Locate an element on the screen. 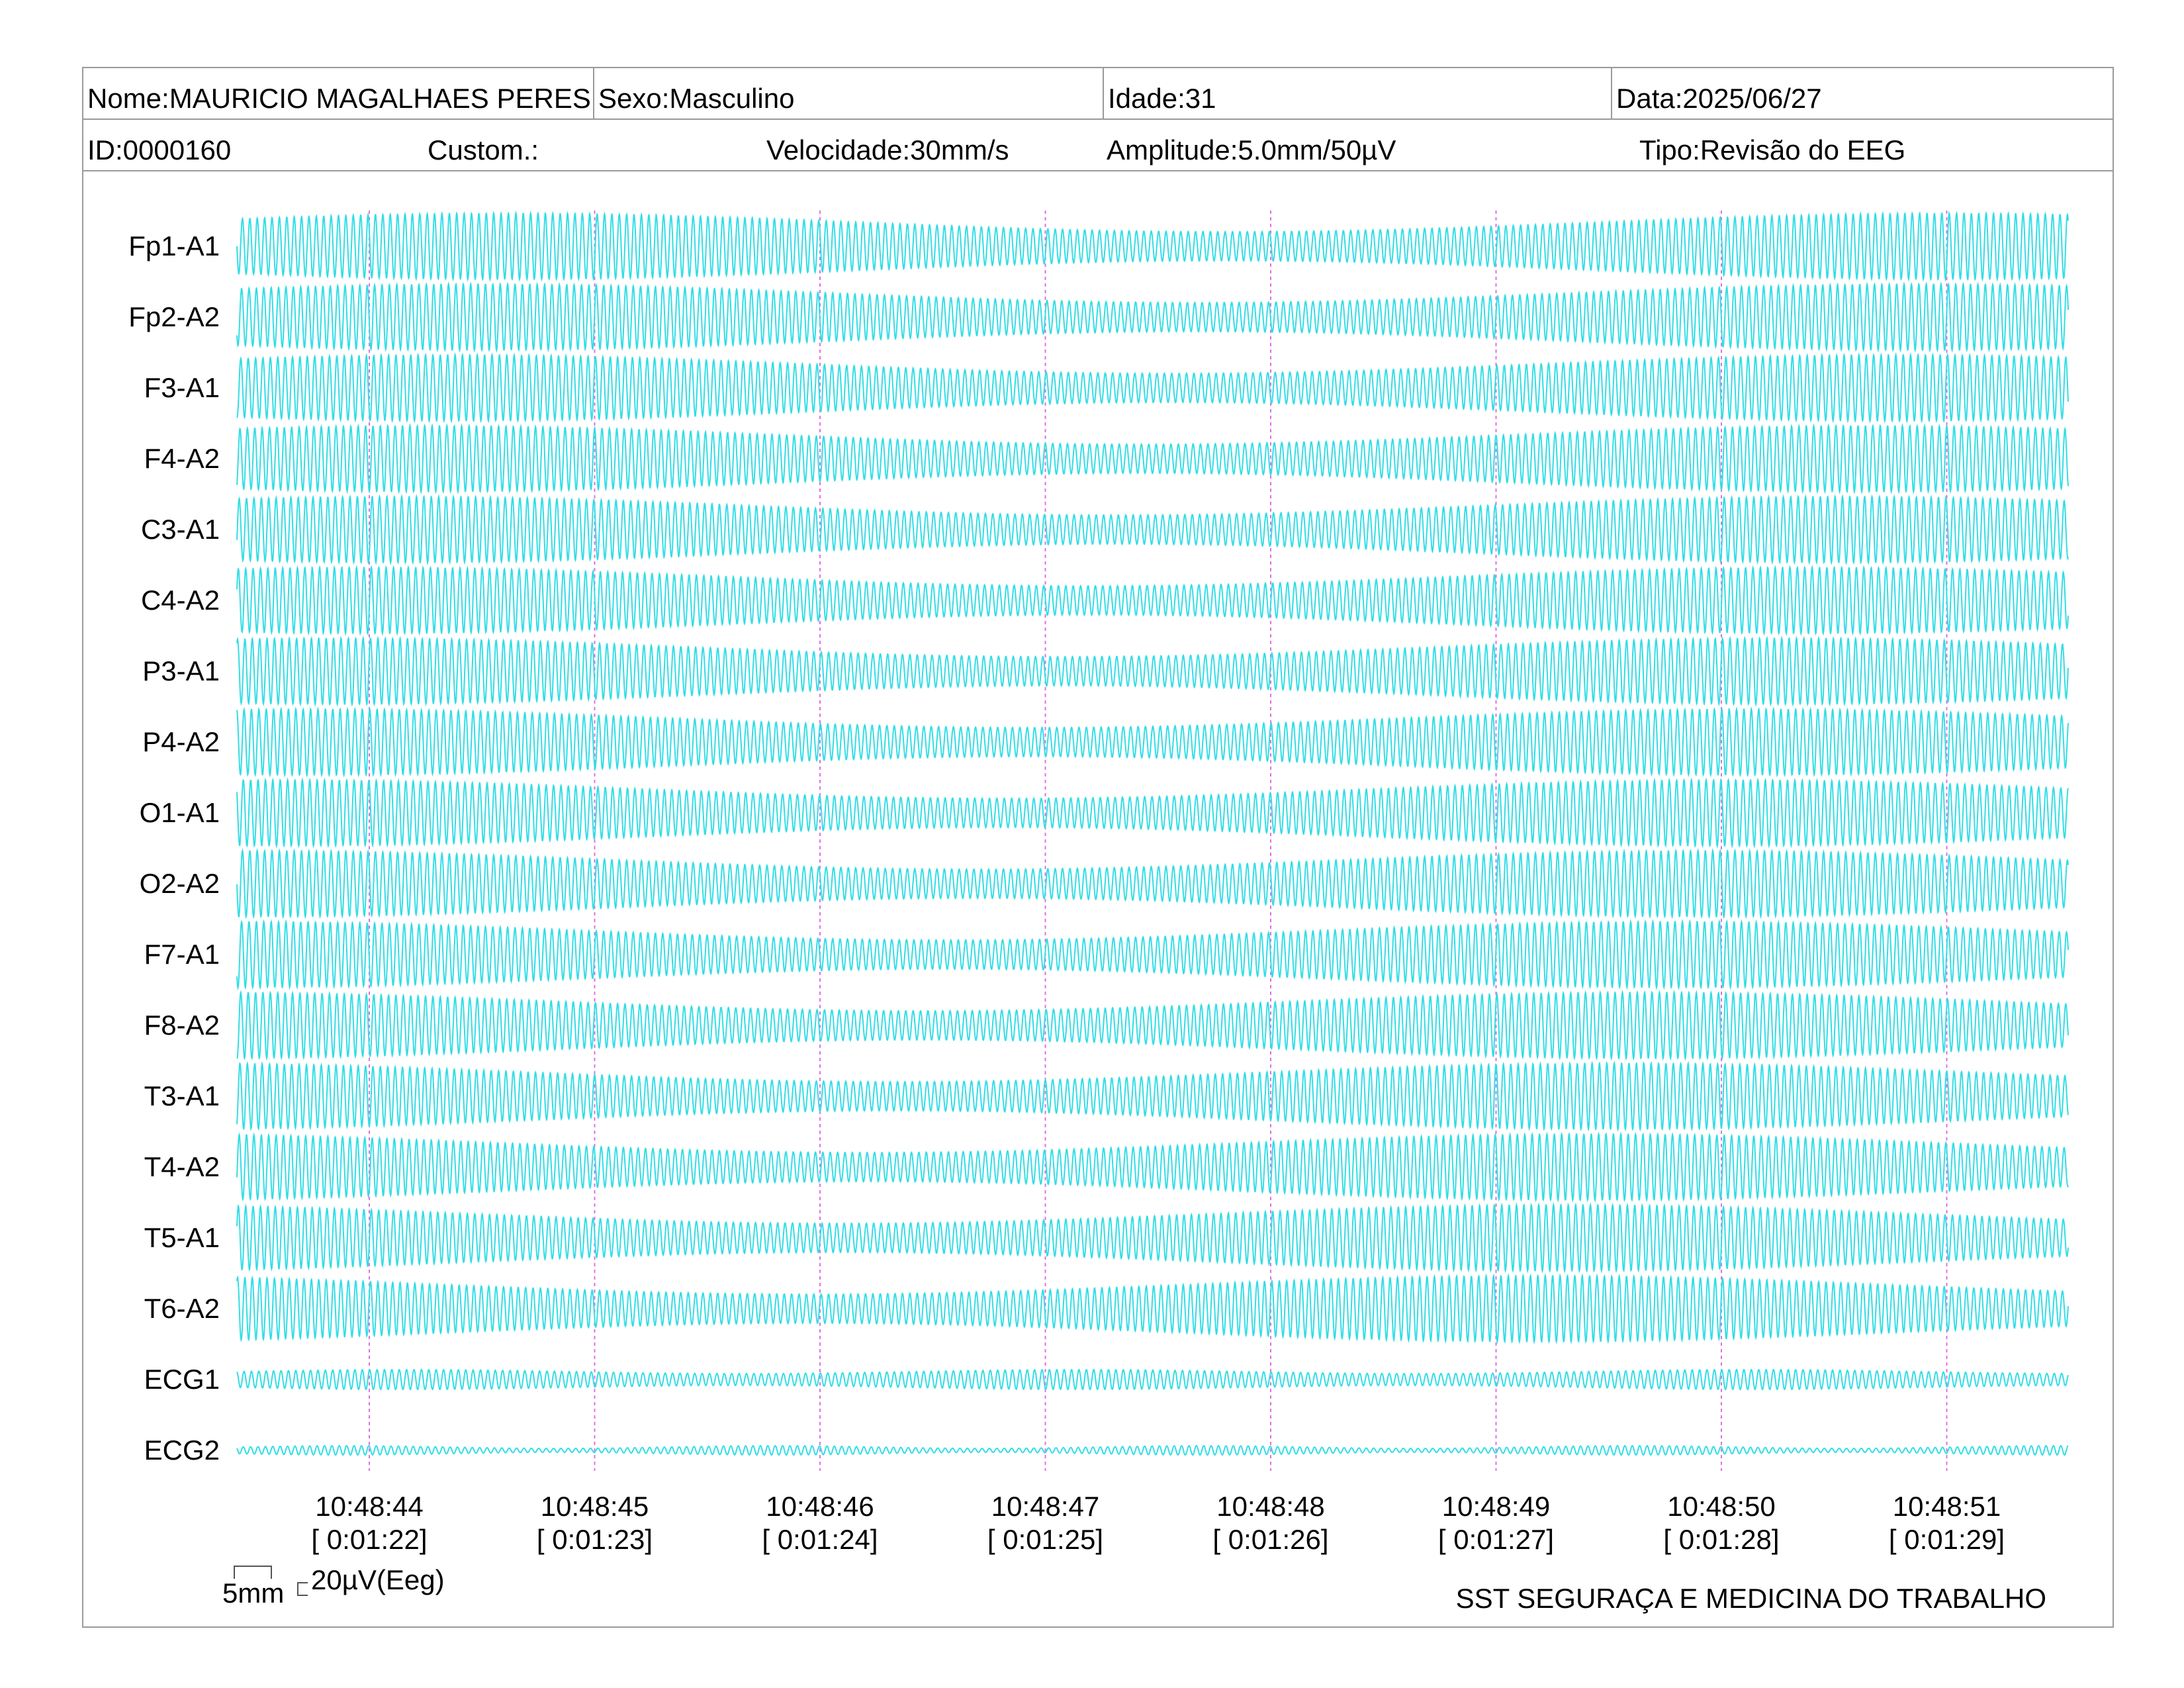  custom-field: Custom.: is located at coordinates (483, 149).